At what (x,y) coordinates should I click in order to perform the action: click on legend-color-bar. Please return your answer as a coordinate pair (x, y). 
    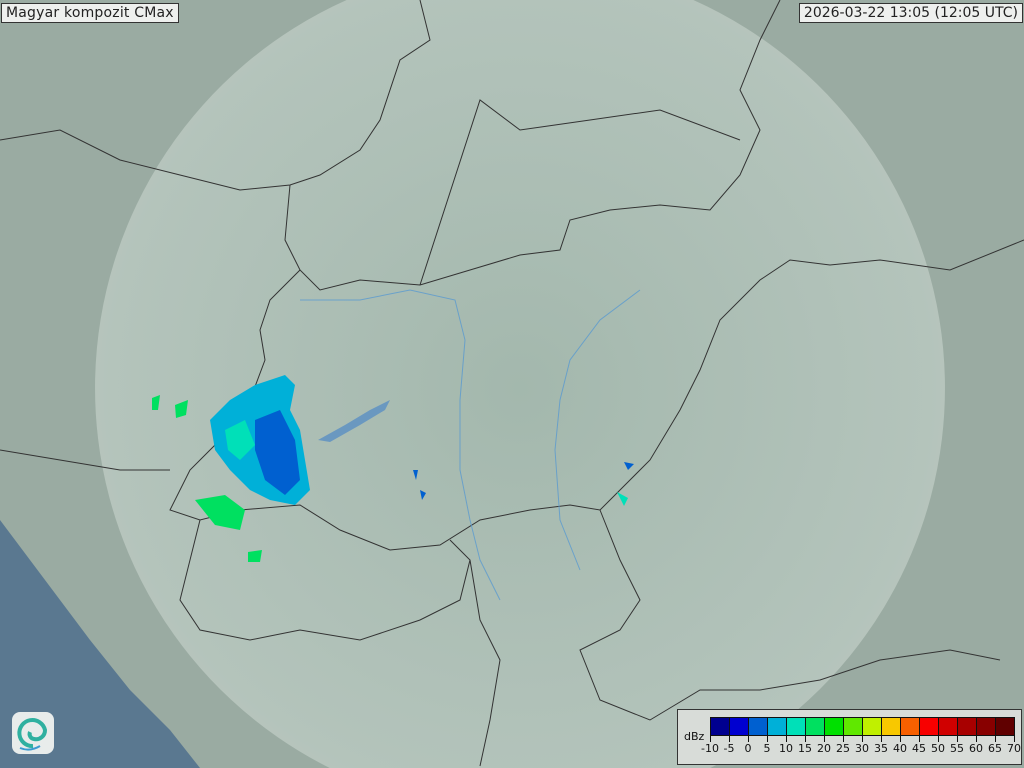
    Looking at the image, I should click on (862, 726).